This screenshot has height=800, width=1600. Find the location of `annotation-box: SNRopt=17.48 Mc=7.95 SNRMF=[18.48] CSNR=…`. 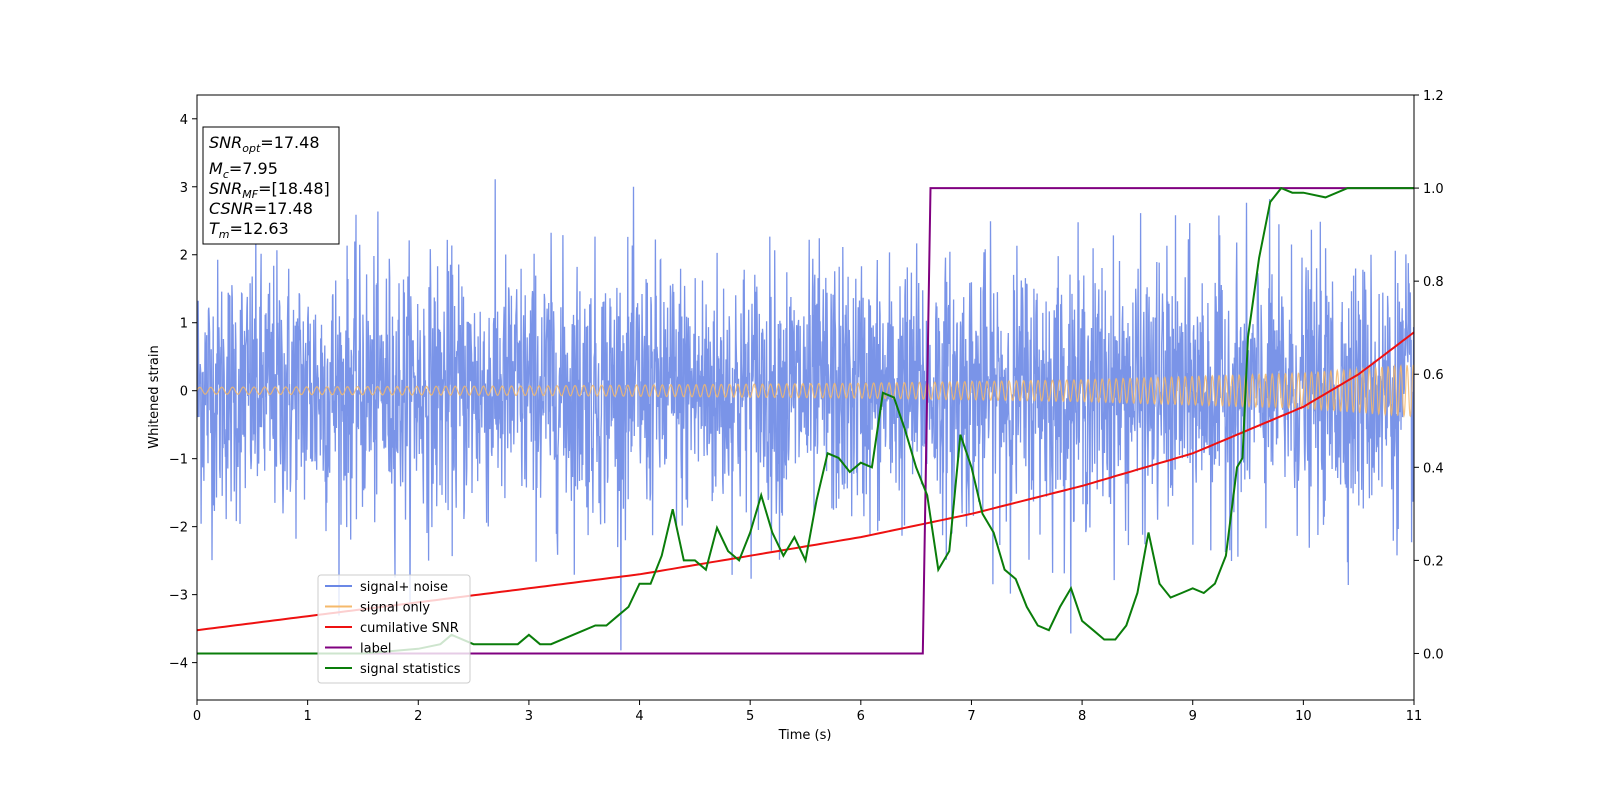

annotation-box: SNRopt=17.48 Mc=7.95 SNRMF=[18.48] CSNR=… is located at coordinates (271, 185).